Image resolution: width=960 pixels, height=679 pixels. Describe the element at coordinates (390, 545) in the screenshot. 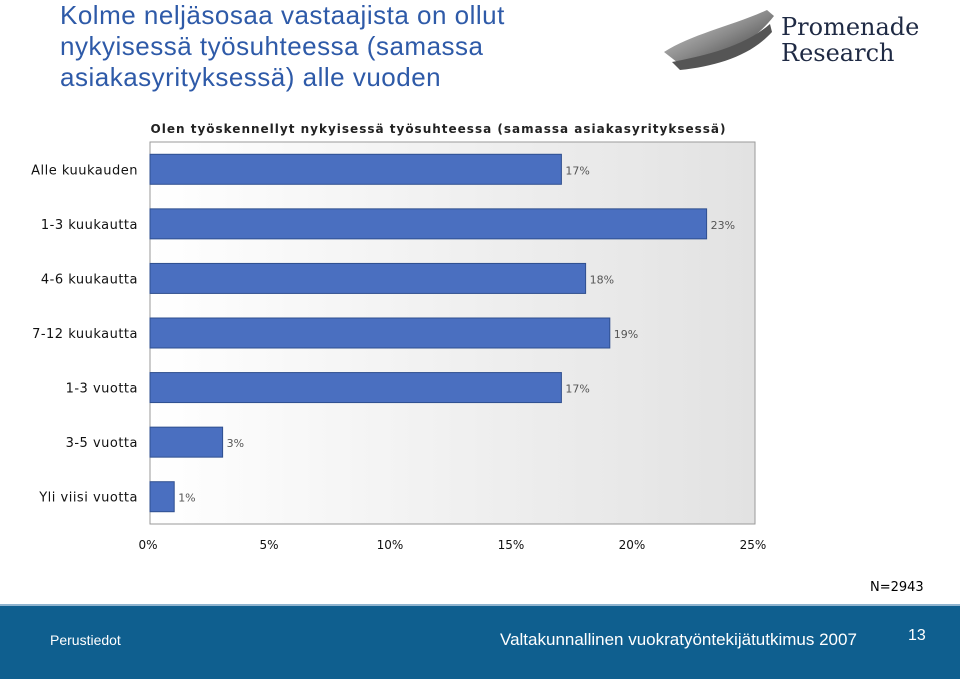

I see `x-tick-label: 10%` at that location.